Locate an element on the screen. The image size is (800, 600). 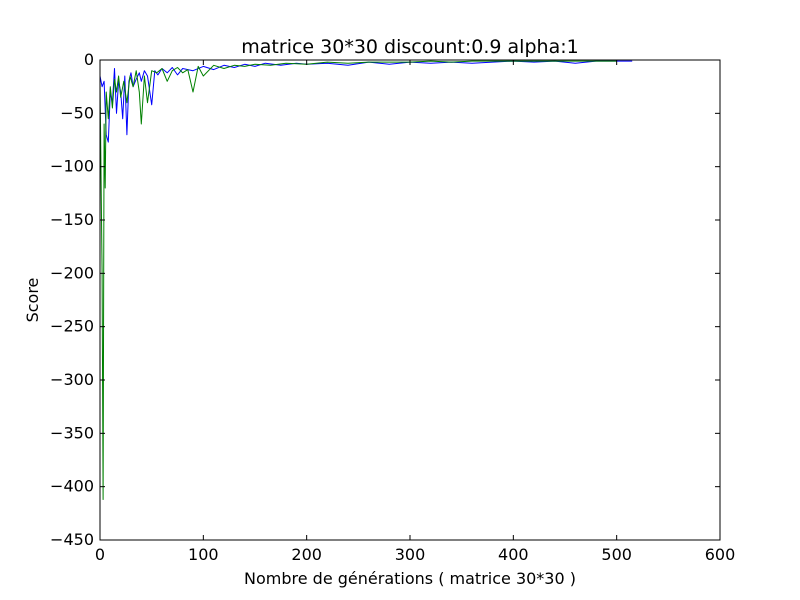
y-tick-label: 0 is located at coordinates (89, 59).